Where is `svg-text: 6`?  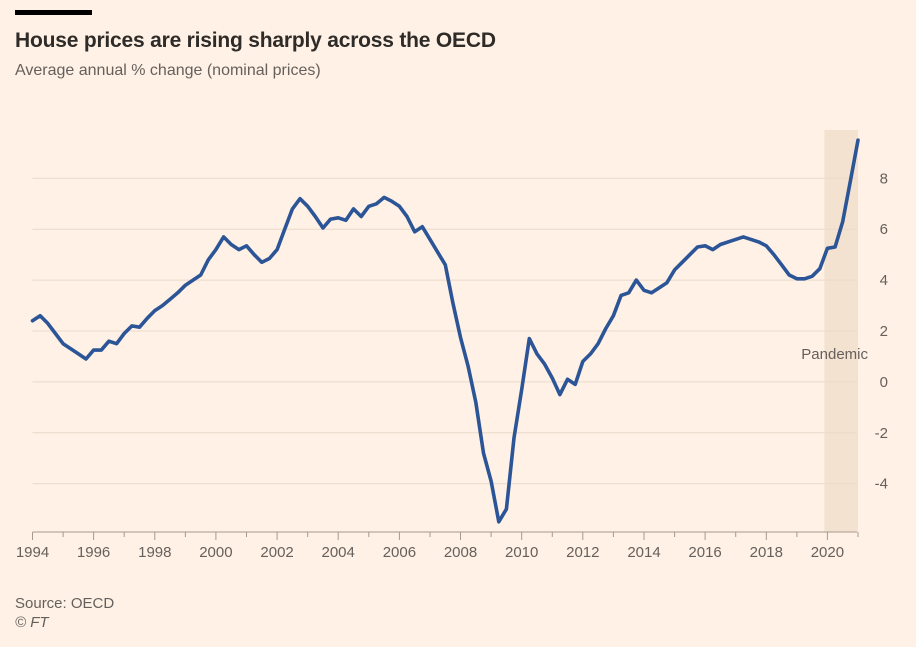 svg-text: 6 is located at coordinates (884, 229).